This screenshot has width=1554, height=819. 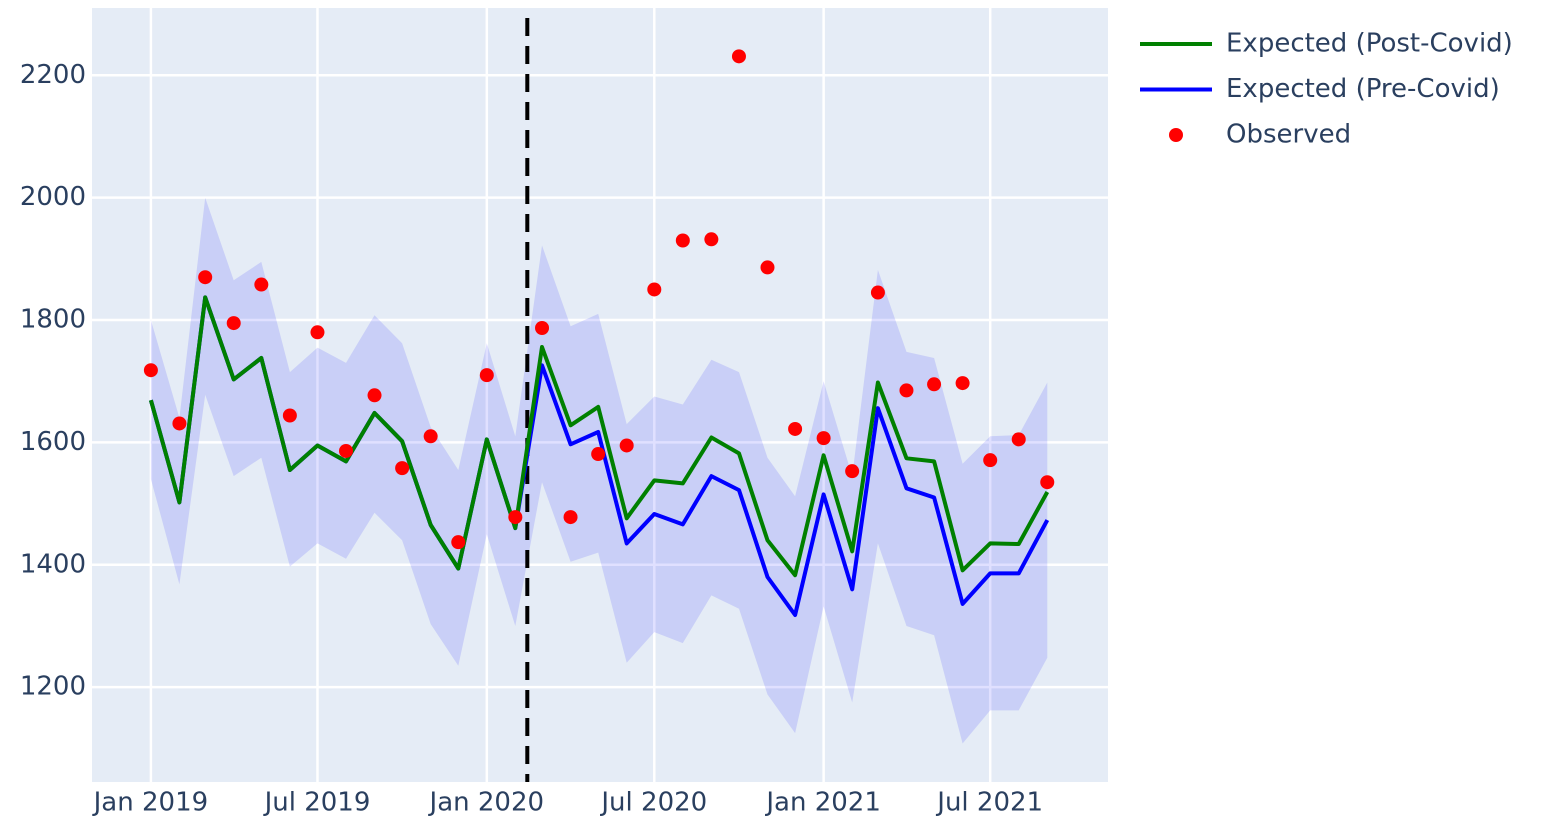 What do you see at coordinates (53, 197) in the screenshot?
I see `y-tick-label: 2000` at bounding box center [53, 197].